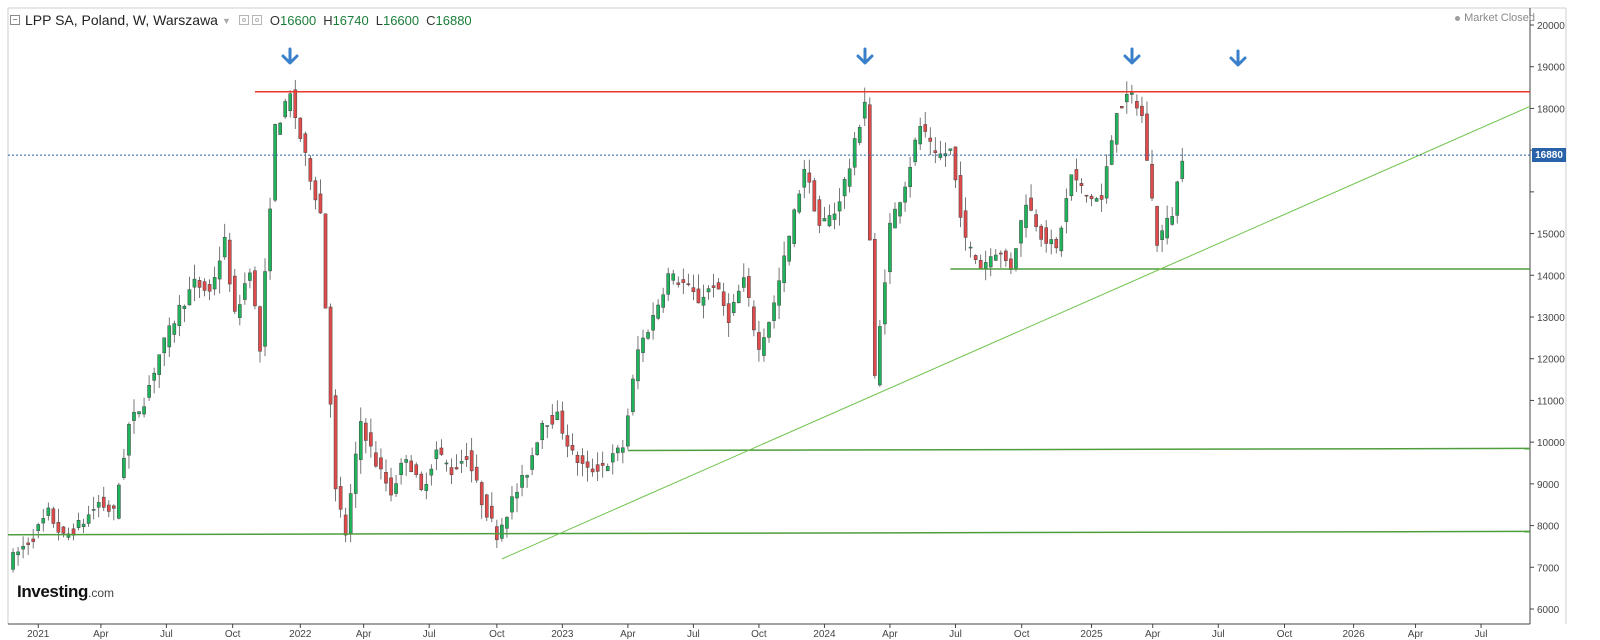  Describe the element at coordinates (328, 20) in the screenshot. I see `high-label: H` at that location.